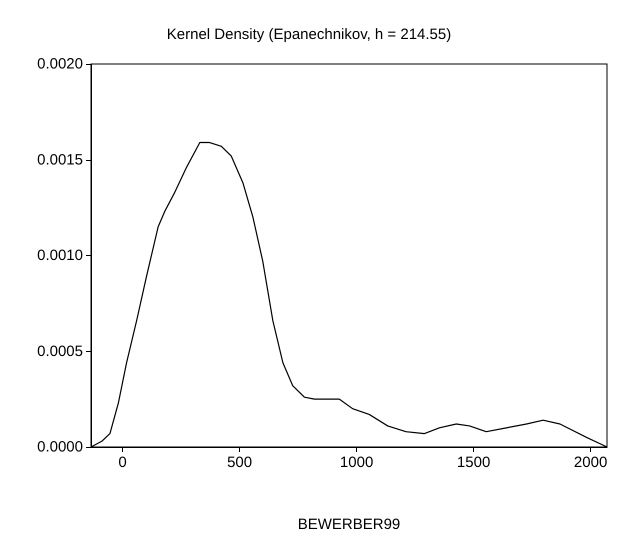 The height and width of the screenshot is (542, 618). I want to click on x-tick-label: 0, so click(122, 462).